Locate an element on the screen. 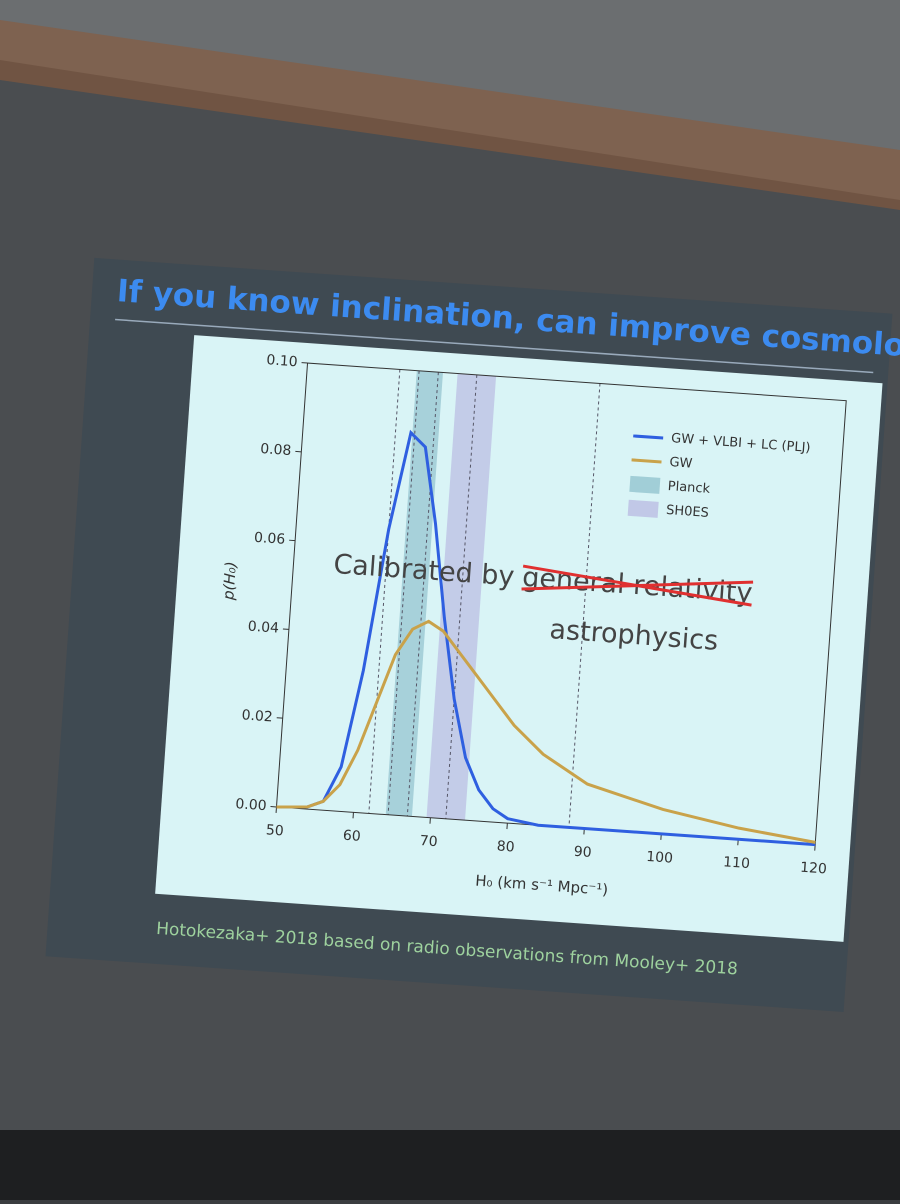 The width and height of the screenshot is (900, 1204). x-tick-label: 60 is located at coordinates (351, 836).